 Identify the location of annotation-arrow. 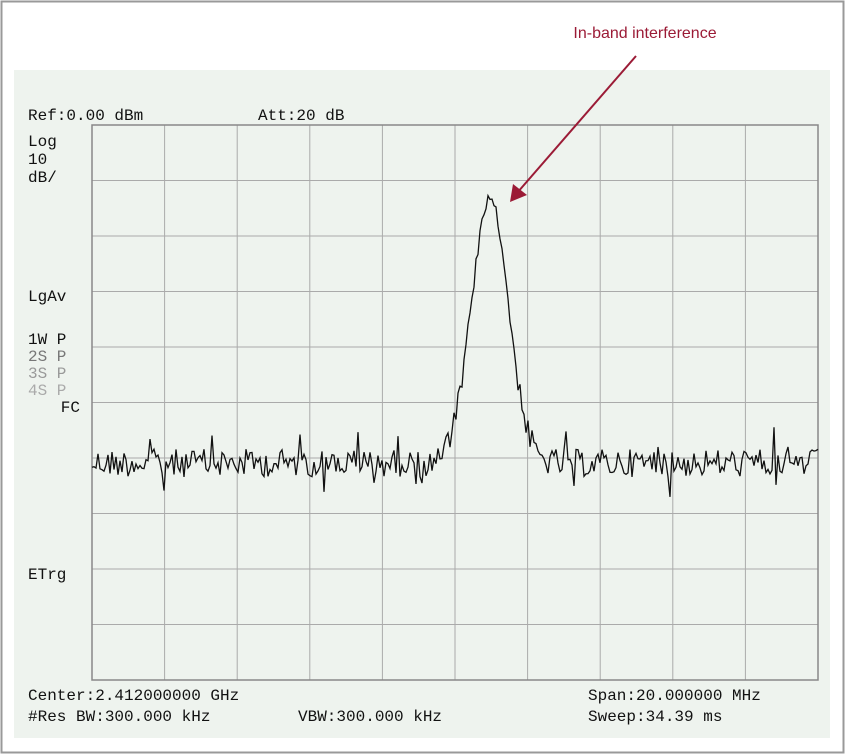
(576, 124).